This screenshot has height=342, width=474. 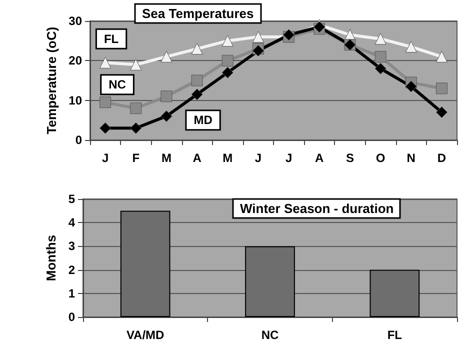 I want to click on x-tick-label: N, so click(x=411, y=158).